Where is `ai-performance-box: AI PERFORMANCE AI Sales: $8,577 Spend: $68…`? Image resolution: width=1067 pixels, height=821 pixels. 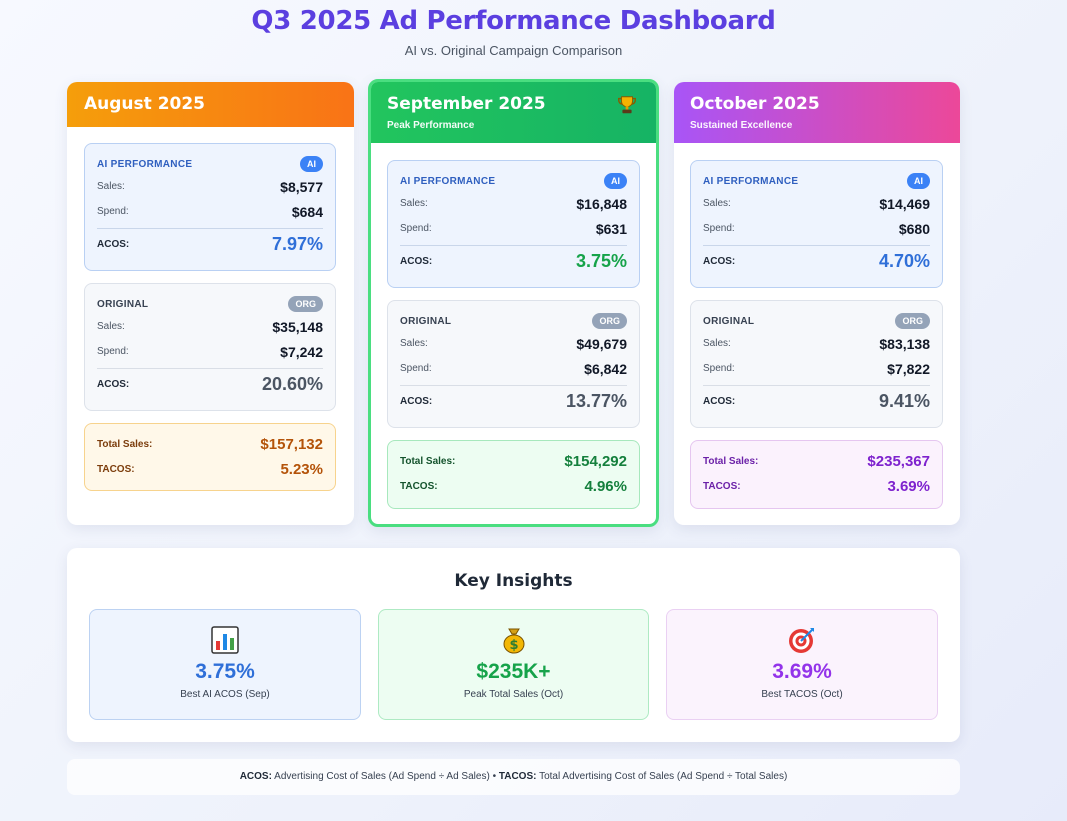 ai-performance-box: AI PERFORMANCE AI Sales: $8,577 Spend: $68… is located at coordinates (210, 207).